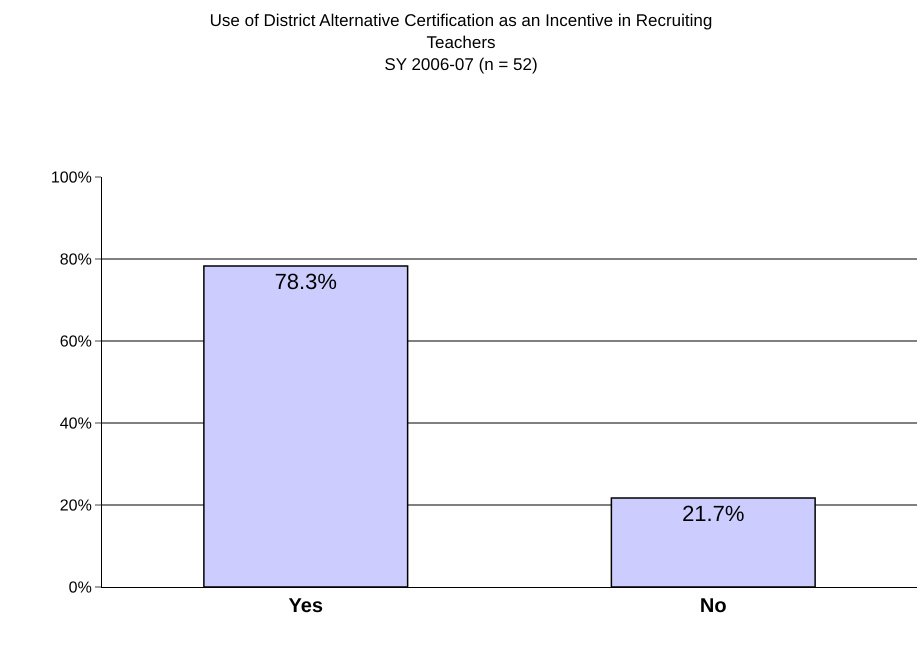  I want to click on x-tick-label: Yes, so click(305, 606).